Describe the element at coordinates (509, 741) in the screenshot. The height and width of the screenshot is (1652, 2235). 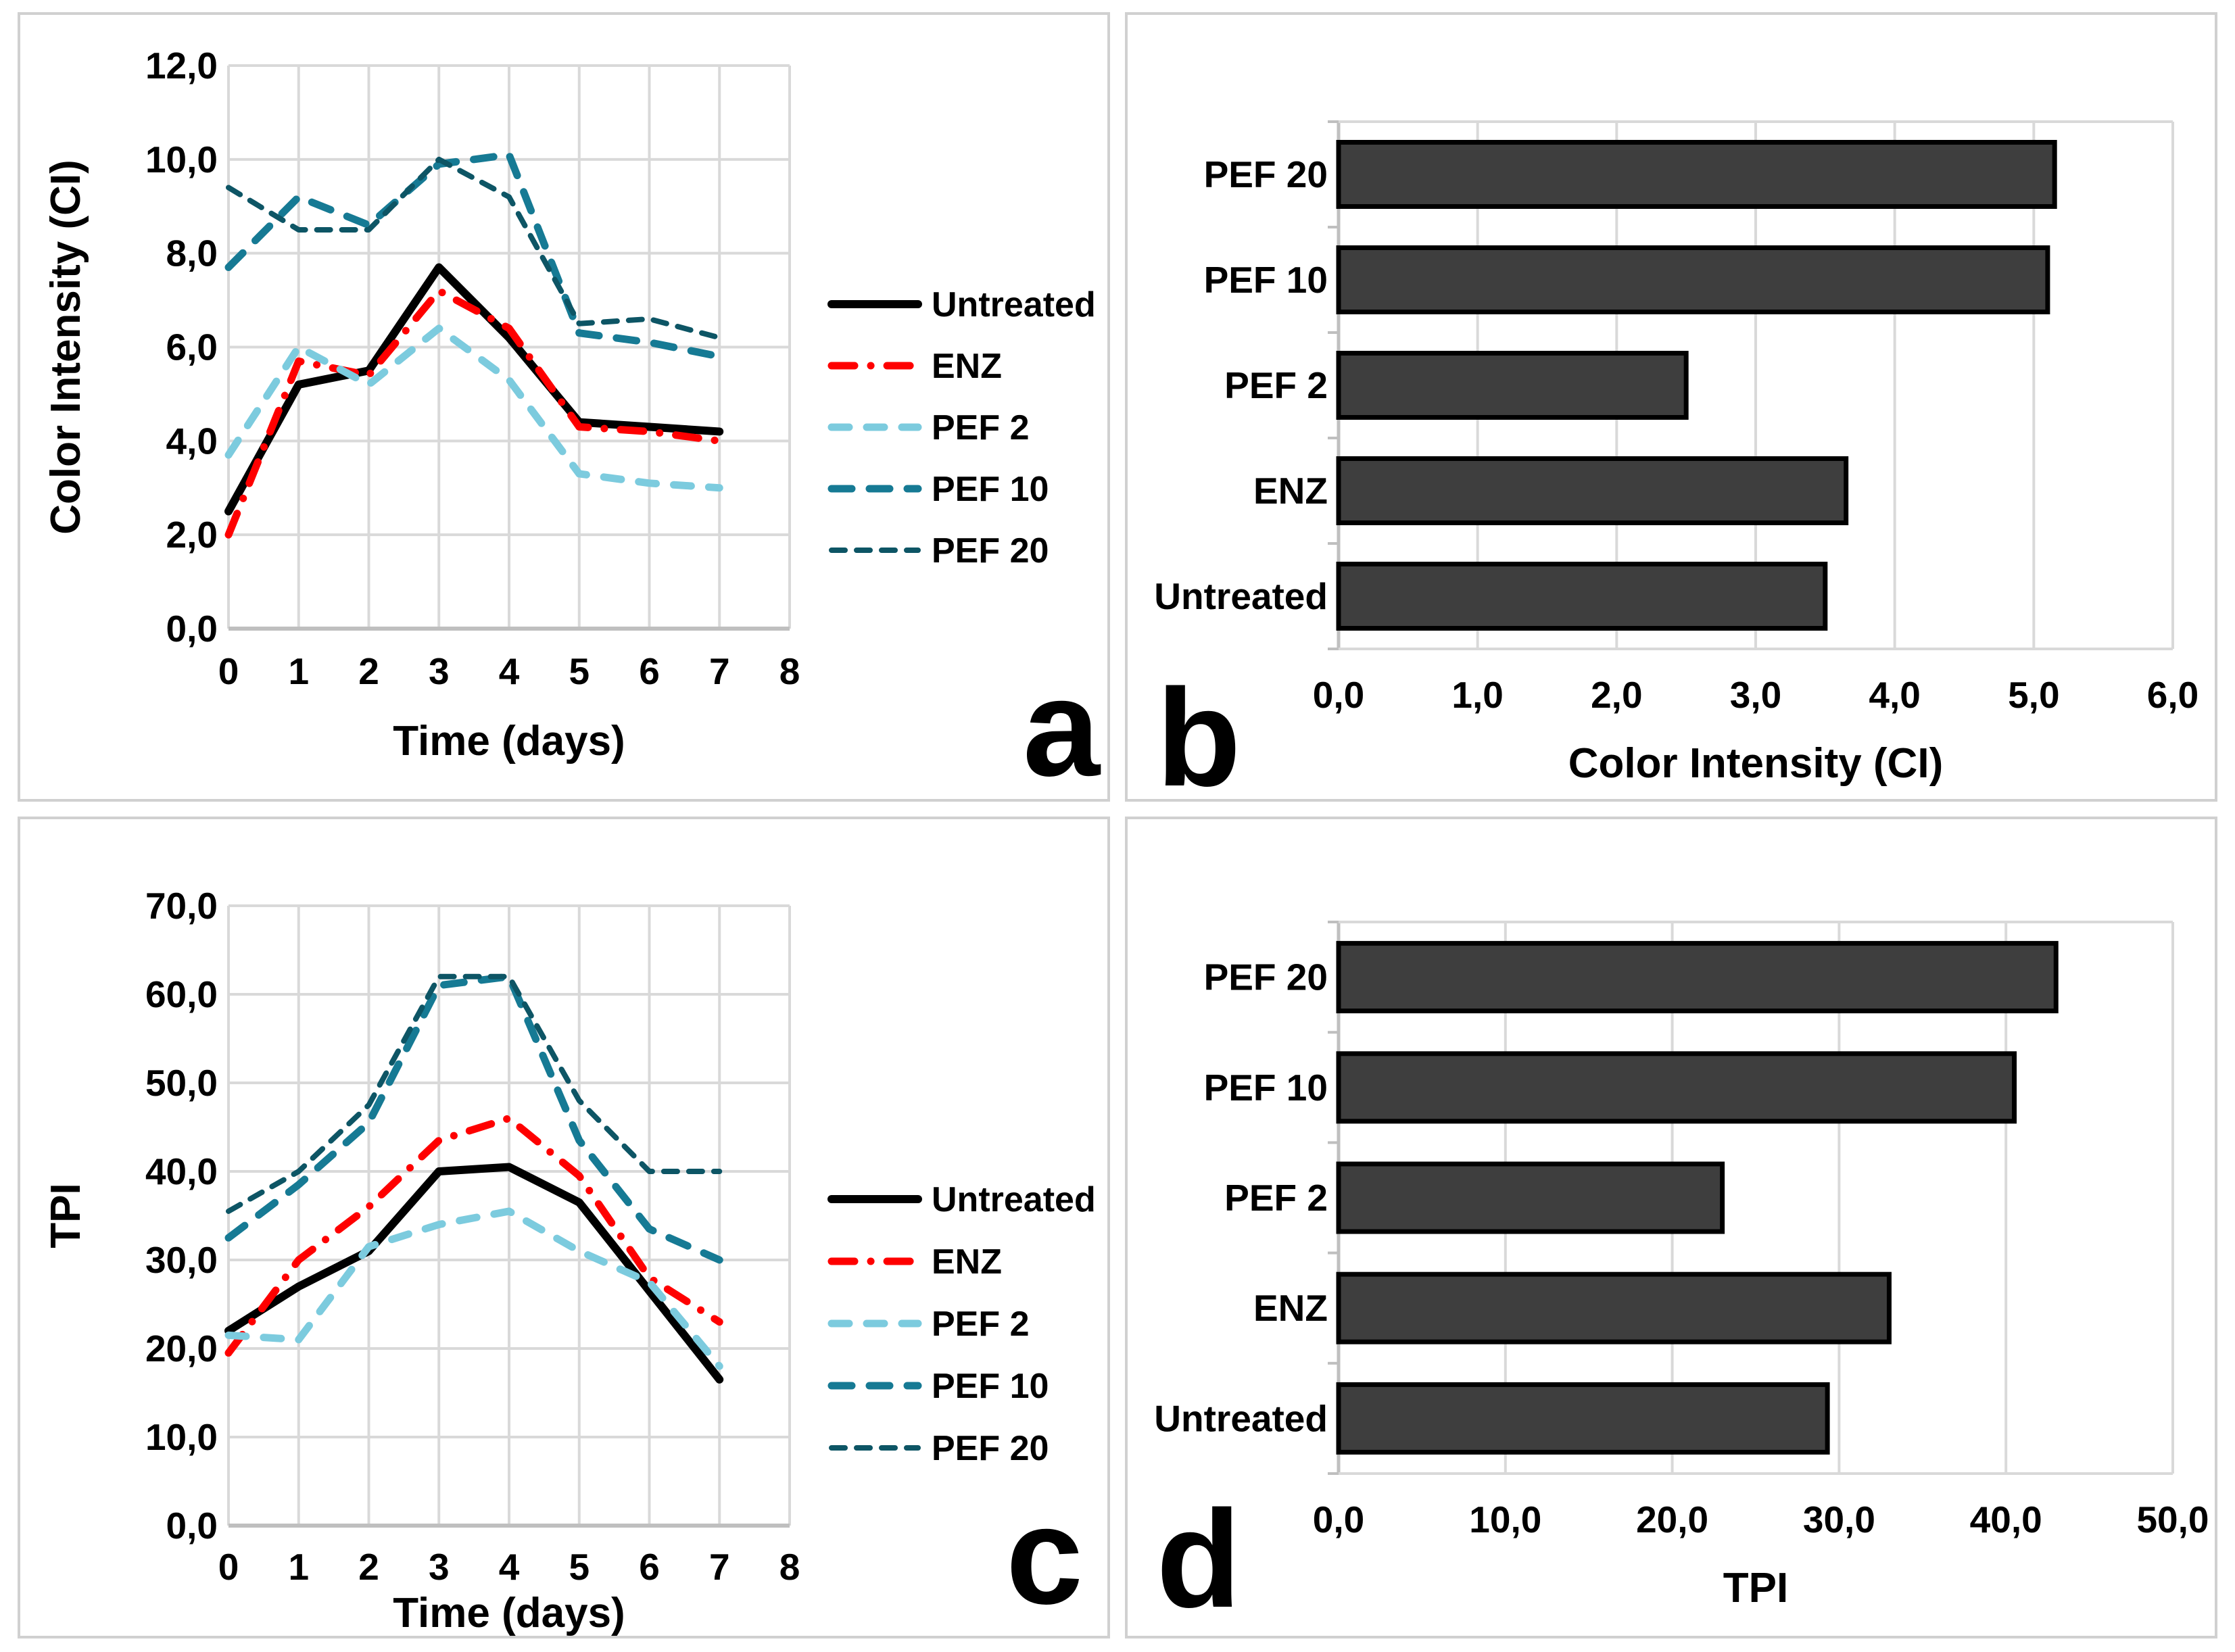
I see `x-axis-title: Time (days)` at that location.